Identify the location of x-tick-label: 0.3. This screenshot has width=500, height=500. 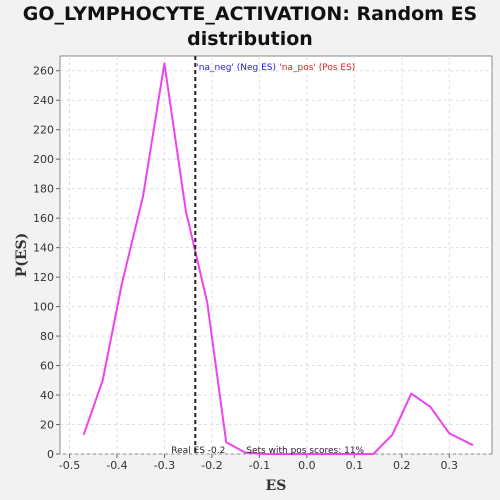
(450, 465).